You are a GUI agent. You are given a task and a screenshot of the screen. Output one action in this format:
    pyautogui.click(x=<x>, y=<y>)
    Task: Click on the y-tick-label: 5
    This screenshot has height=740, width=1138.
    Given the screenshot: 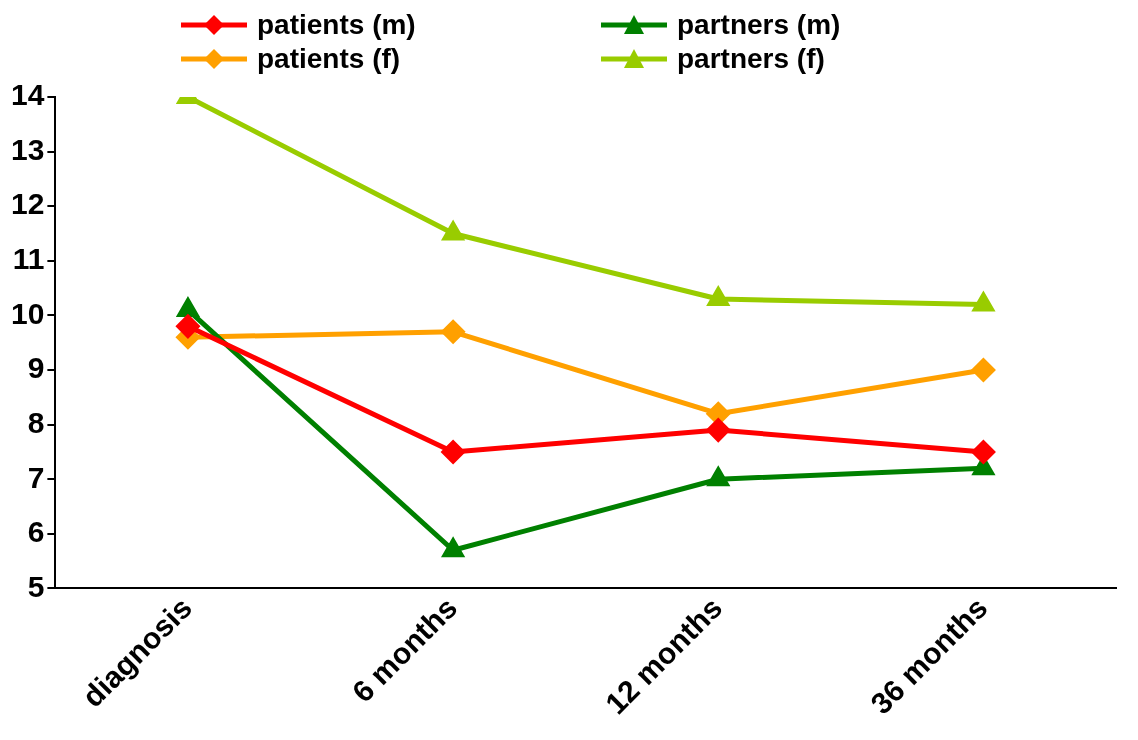 What is the action you would take?
    pyautogui.click(x=36, y=586)
    